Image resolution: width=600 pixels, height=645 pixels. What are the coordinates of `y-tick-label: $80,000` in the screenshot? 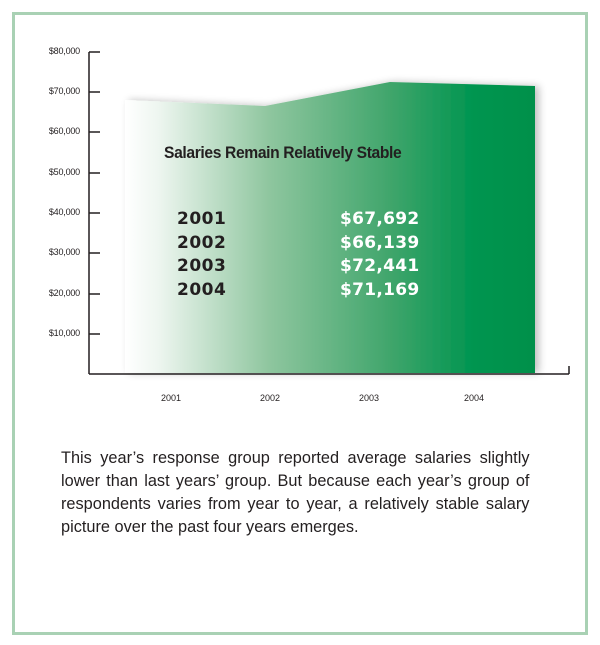 It's located at (64, 51).